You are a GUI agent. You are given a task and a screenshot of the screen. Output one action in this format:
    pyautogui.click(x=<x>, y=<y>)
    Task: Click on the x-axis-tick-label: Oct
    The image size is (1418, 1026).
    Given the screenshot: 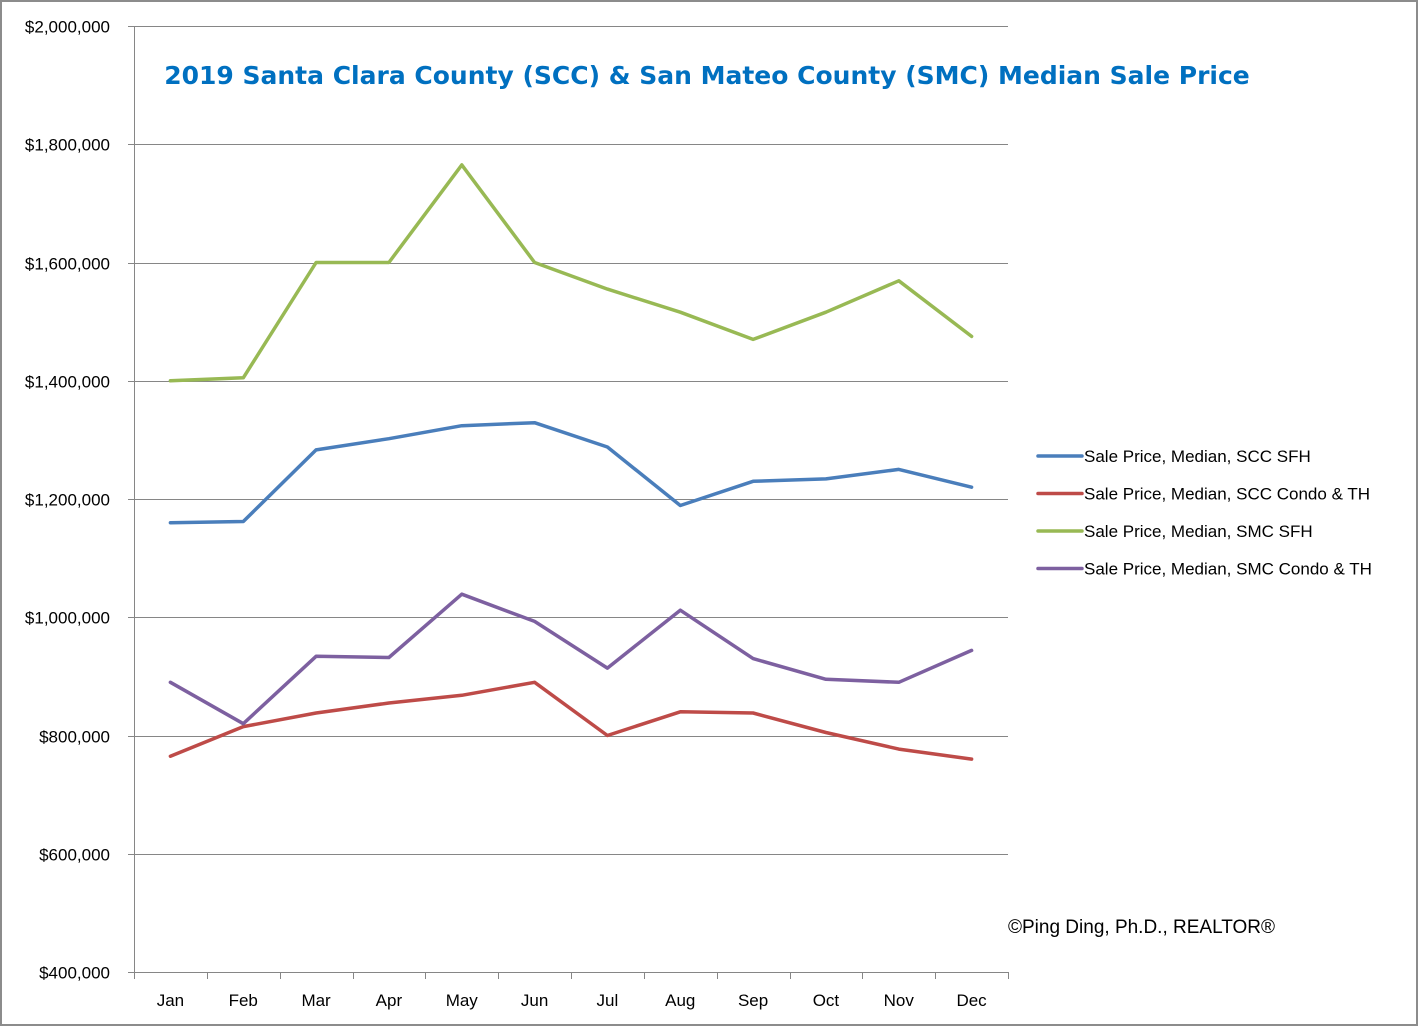 What is the action you would take?
    pyautogui.click(x=826, y=1000)
    